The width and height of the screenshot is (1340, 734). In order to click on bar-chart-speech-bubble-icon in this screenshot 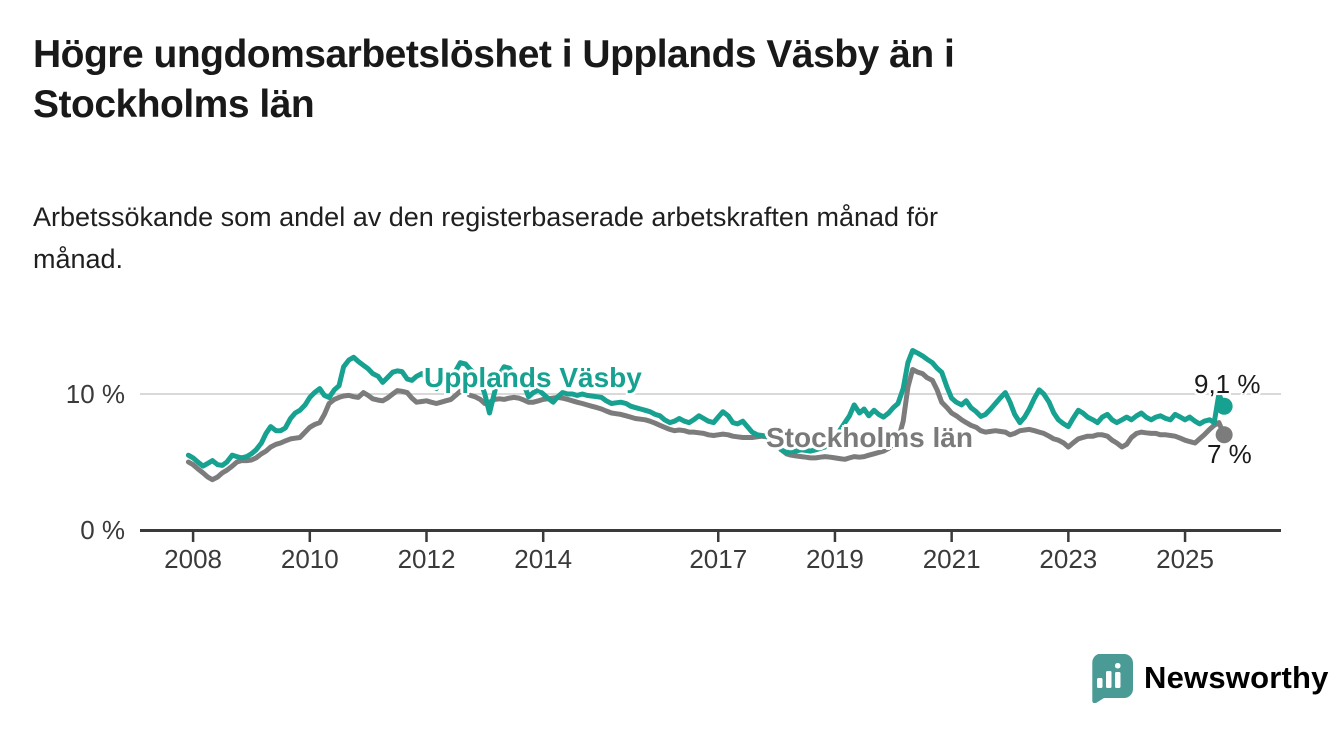, I will do `click(1112, 678)`.